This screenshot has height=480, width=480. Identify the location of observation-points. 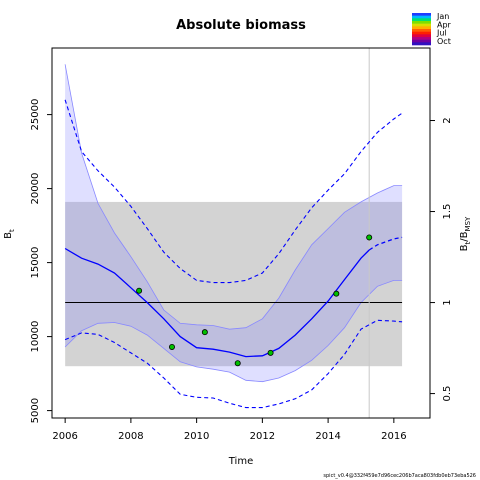
(254, 300).